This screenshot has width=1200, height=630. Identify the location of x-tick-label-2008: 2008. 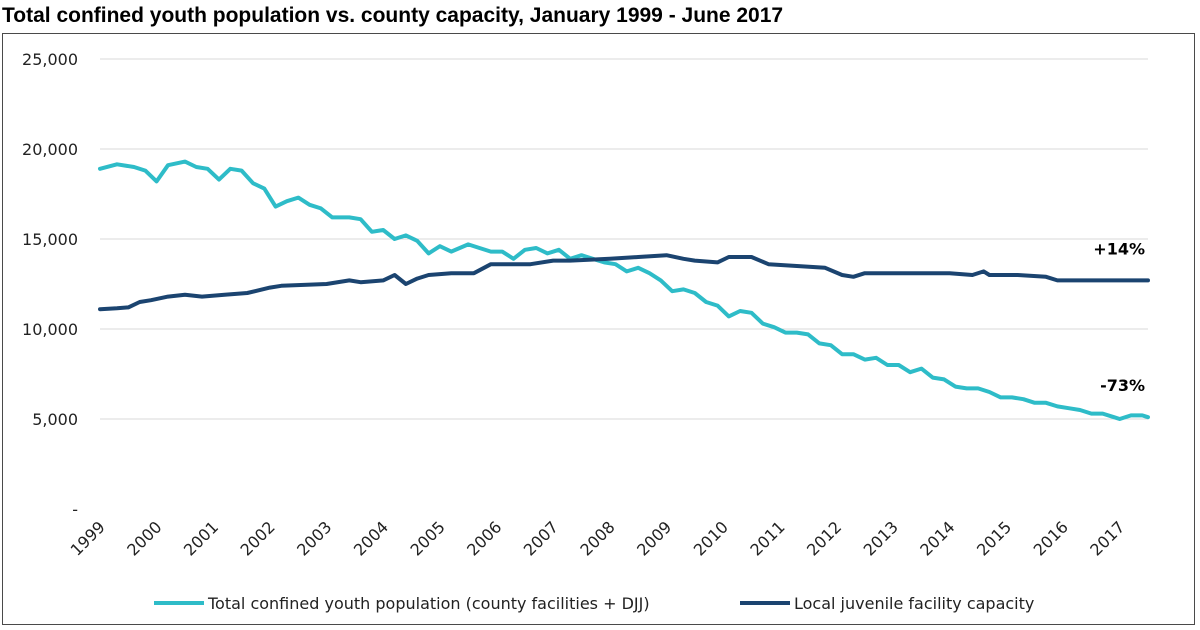
(597, 538).